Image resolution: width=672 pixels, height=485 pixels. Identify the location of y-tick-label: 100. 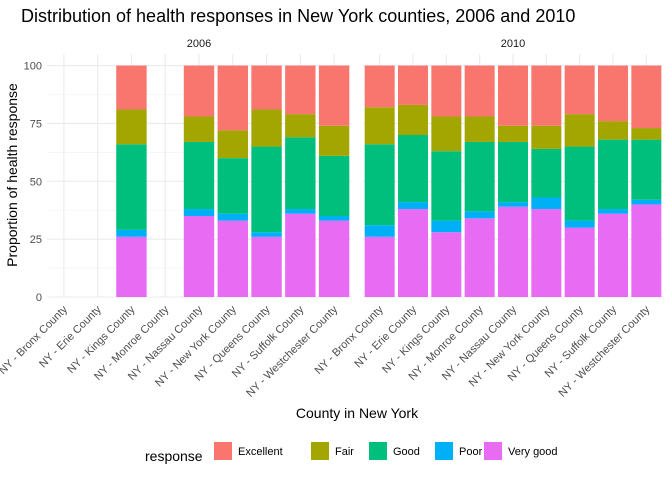
(33, 67).